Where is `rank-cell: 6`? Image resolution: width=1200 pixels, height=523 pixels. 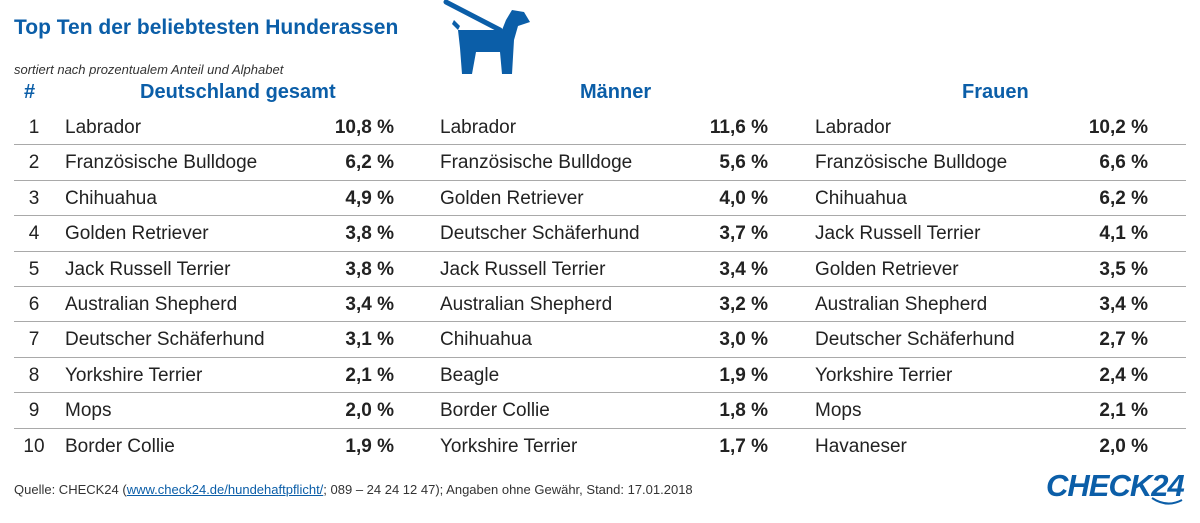
rank-cell: 6 is located at coordinates (34, 304).